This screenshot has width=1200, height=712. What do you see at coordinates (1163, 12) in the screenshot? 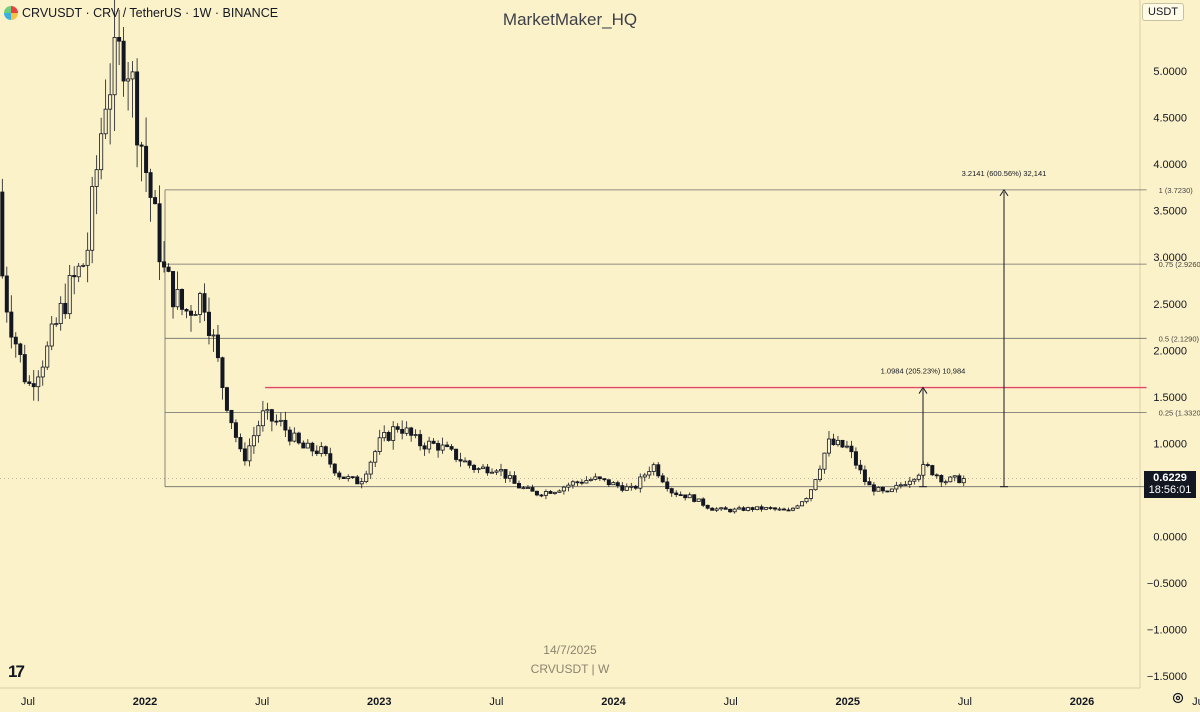
I see `currency-button: USDT` at bounding box center [1163, 12].